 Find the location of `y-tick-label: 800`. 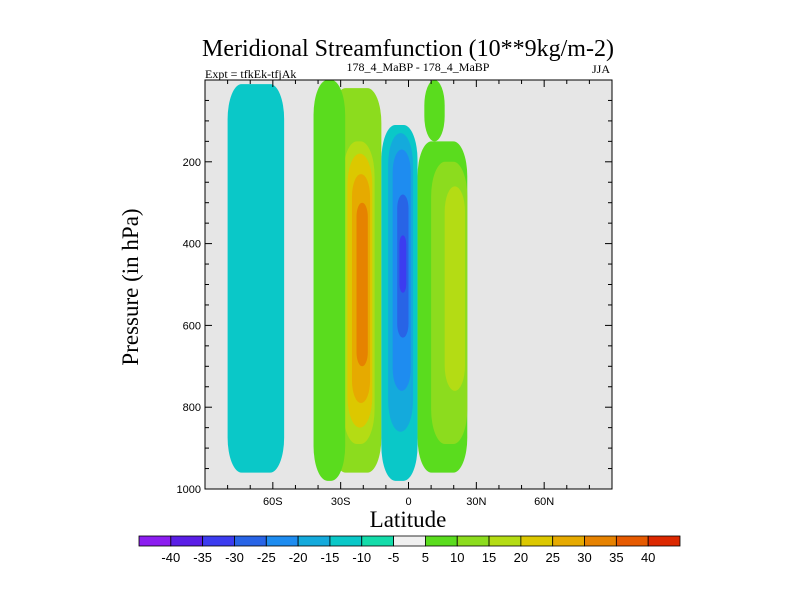

y-tick-label: 800 is located at coordinates (192, 408).